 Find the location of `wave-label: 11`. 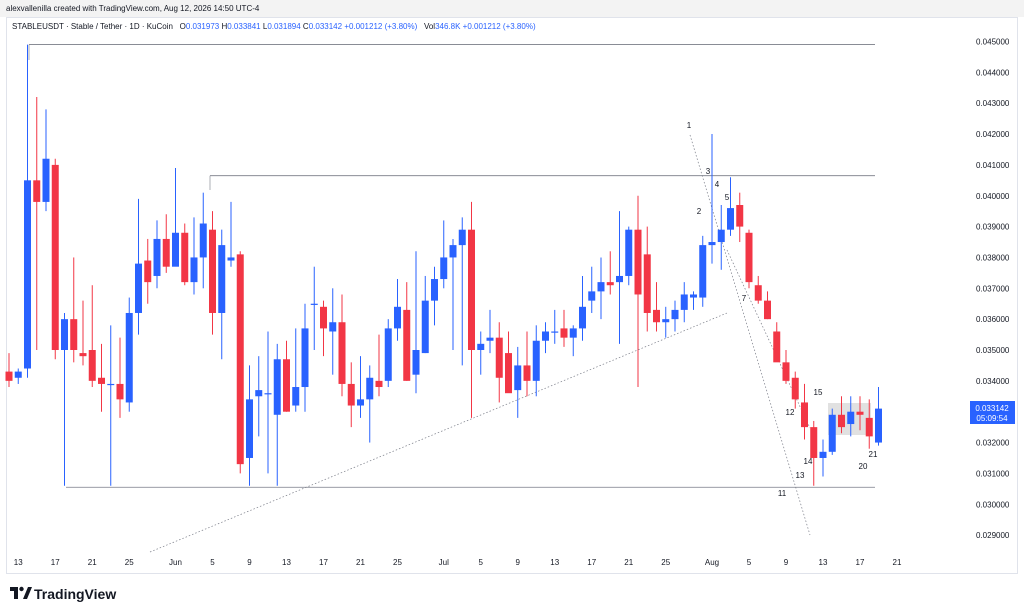

wave-label: 11 is located at coordinates (782, 493).